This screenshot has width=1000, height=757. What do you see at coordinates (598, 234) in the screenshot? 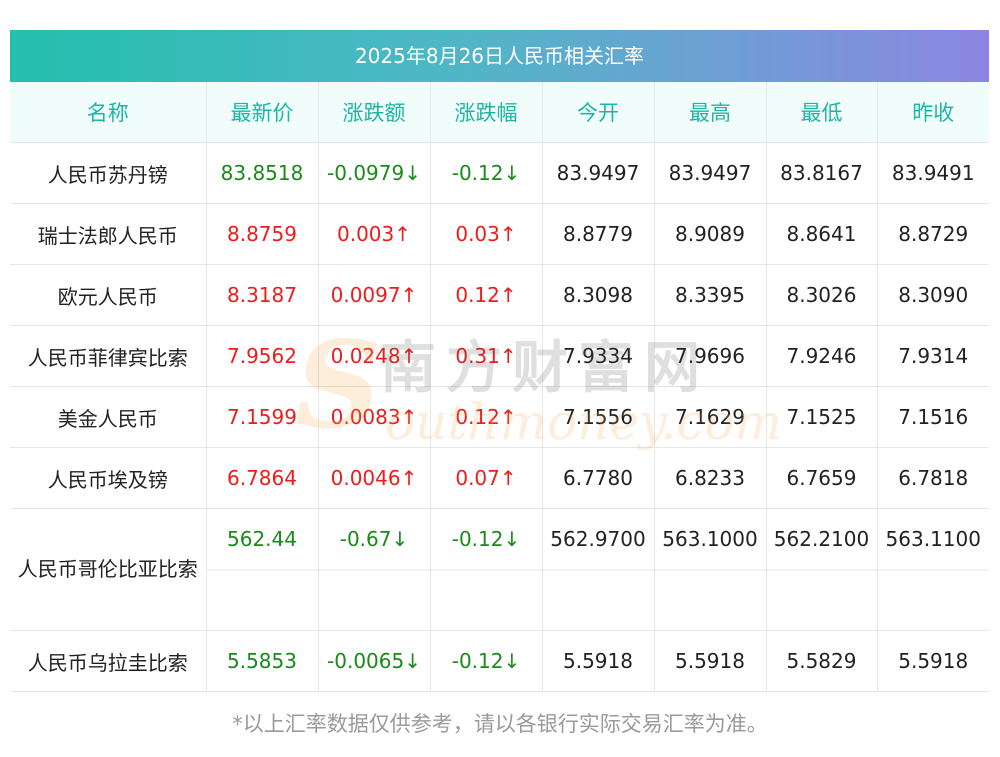
I see `cell-open: 8.8779` at bounding box center [598, 234].